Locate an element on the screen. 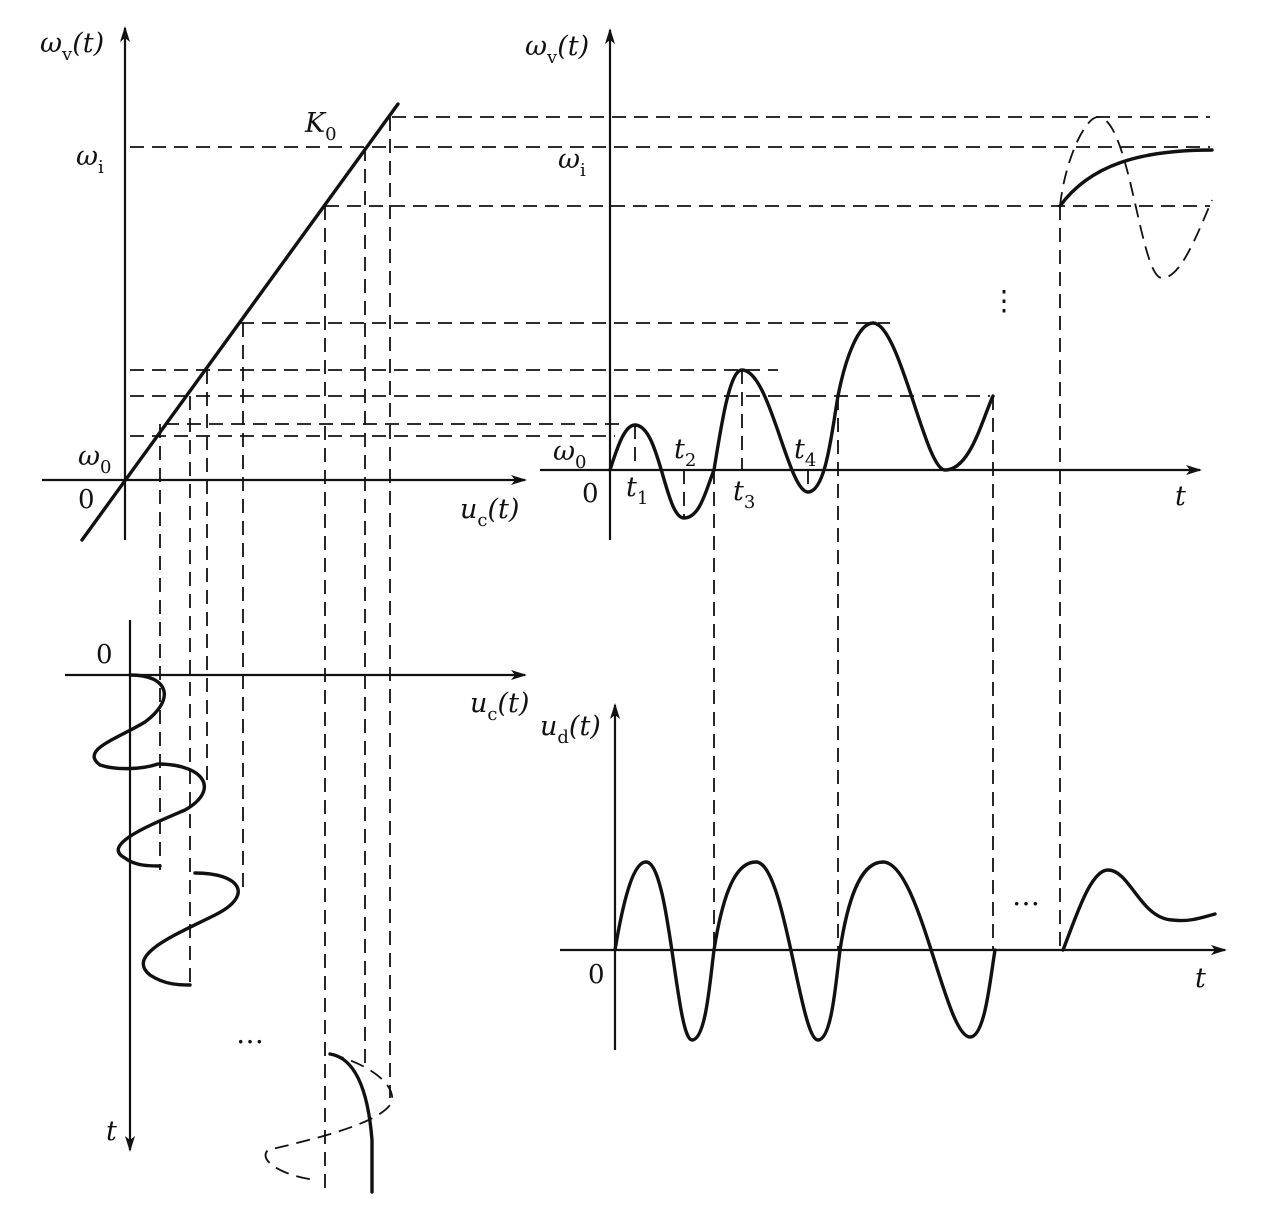 Image resolution: width=1265 pixels, height=1225 pixels. origin-label: 0 is located at coordinates (86, 500).